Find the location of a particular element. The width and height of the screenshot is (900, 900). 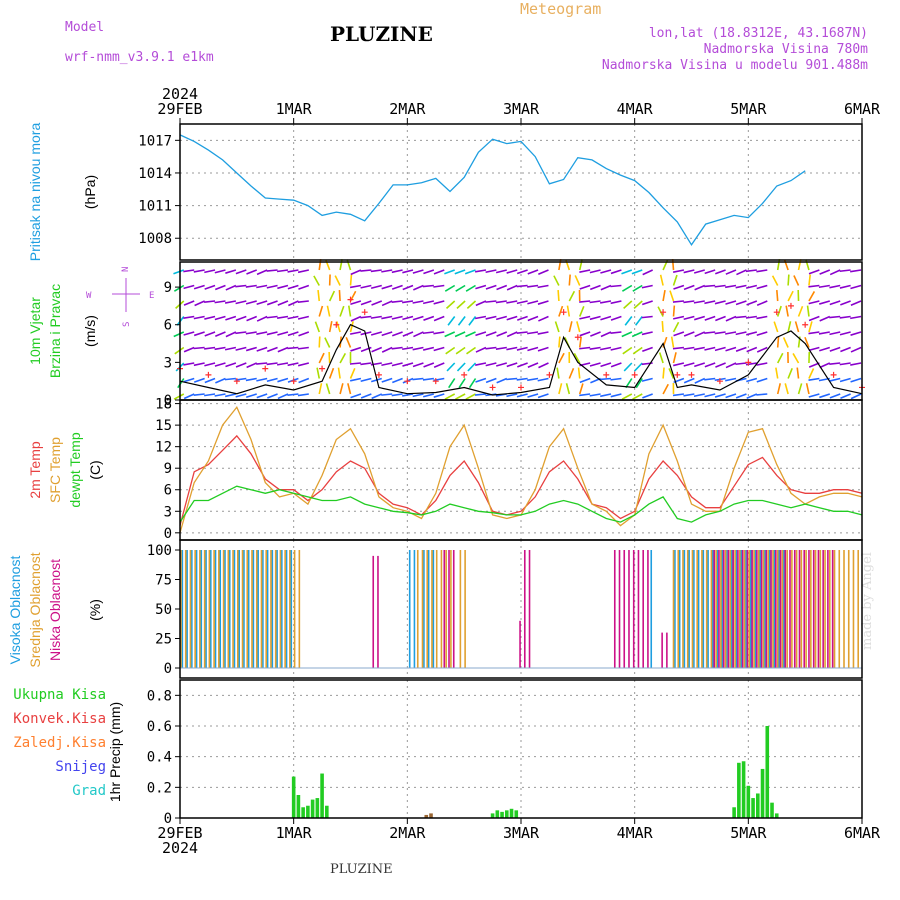

ytick-label-temperature: 15 is located at coordinates (163, 426).